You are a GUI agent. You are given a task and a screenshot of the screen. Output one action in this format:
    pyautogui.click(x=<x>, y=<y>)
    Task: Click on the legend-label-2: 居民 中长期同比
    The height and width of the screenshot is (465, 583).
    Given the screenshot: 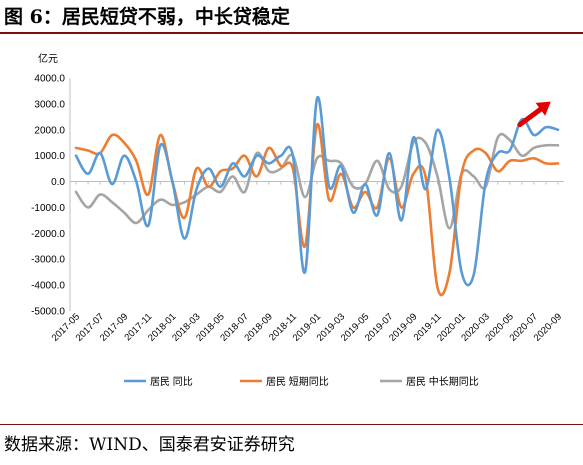 What is the action you would take?
    pyautogui.click(x=442, y=381)
    